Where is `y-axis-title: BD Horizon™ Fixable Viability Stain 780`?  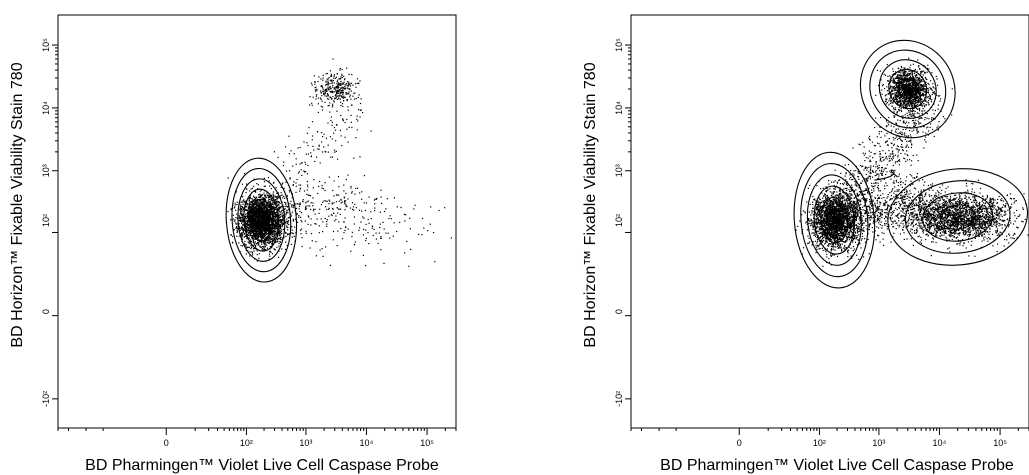 y-axis-title: BD Horizon™ Fixable Viability Stain 780 is located at coordinates (17, 204).